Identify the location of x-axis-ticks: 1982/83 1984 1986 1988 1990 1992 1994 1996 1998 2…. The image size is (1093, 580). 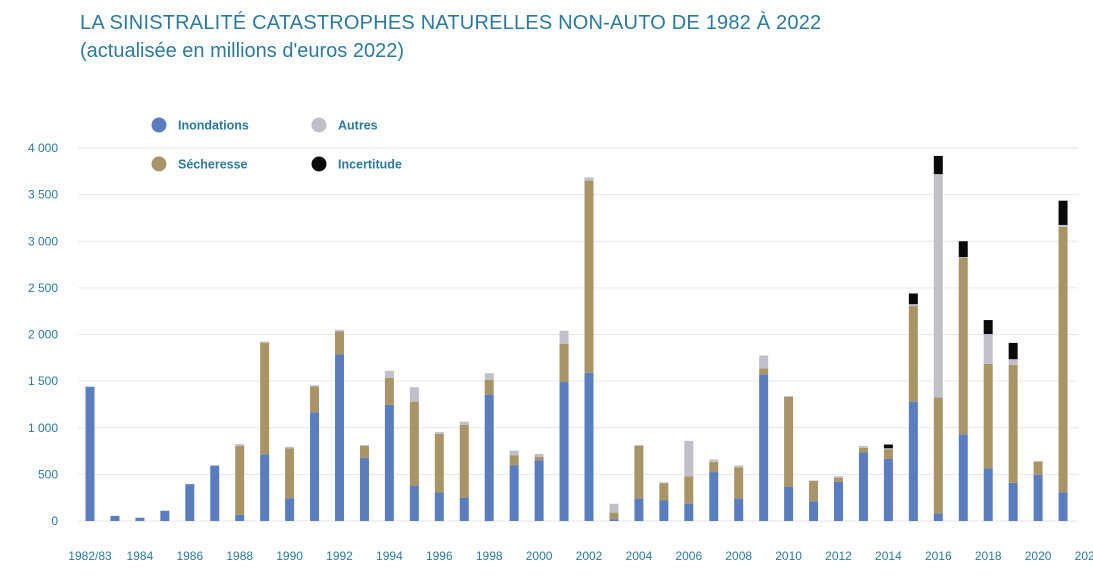
(580, 556).